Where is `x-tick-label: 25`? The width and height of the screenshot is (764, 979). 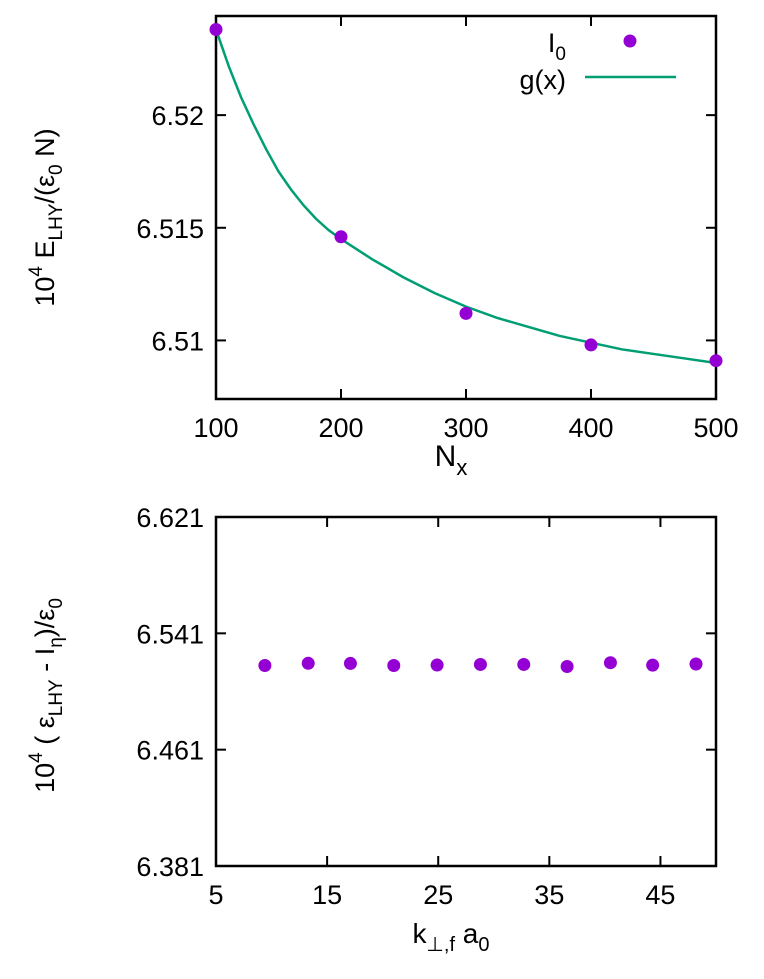
x-tick-label: 25 is located at coordinates (438, 895).